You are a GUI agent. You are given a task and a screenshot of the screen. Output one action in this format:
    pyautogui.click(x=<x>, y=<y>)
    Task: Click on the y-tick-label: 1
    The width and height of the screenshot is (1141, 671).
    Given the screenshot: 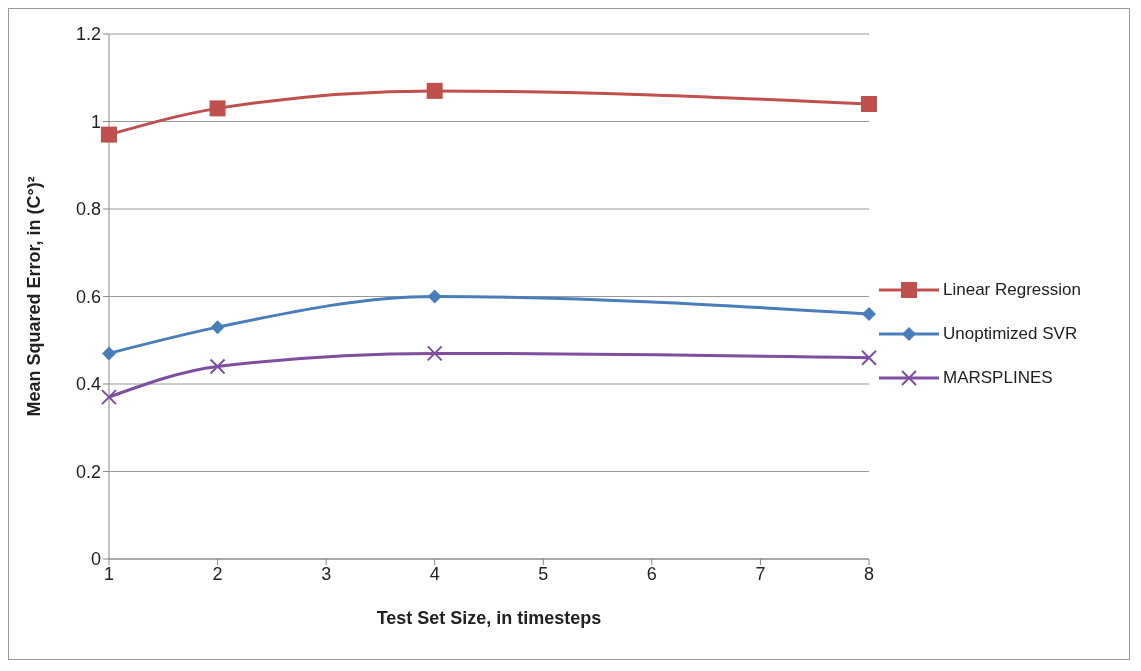 What is the action you would take?
    pyautogui.click(x=95, y=121)
    